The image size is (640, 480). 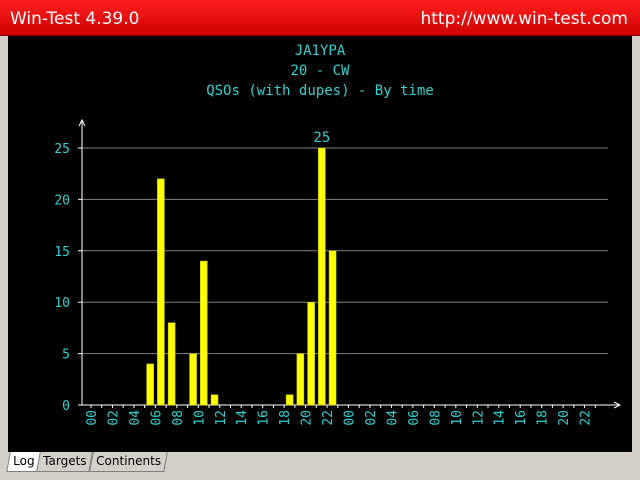 What do you see at coordinates (62, 149) in the screenshot?
I see `y-tick-label: 25` at bounding box center [62, 149].